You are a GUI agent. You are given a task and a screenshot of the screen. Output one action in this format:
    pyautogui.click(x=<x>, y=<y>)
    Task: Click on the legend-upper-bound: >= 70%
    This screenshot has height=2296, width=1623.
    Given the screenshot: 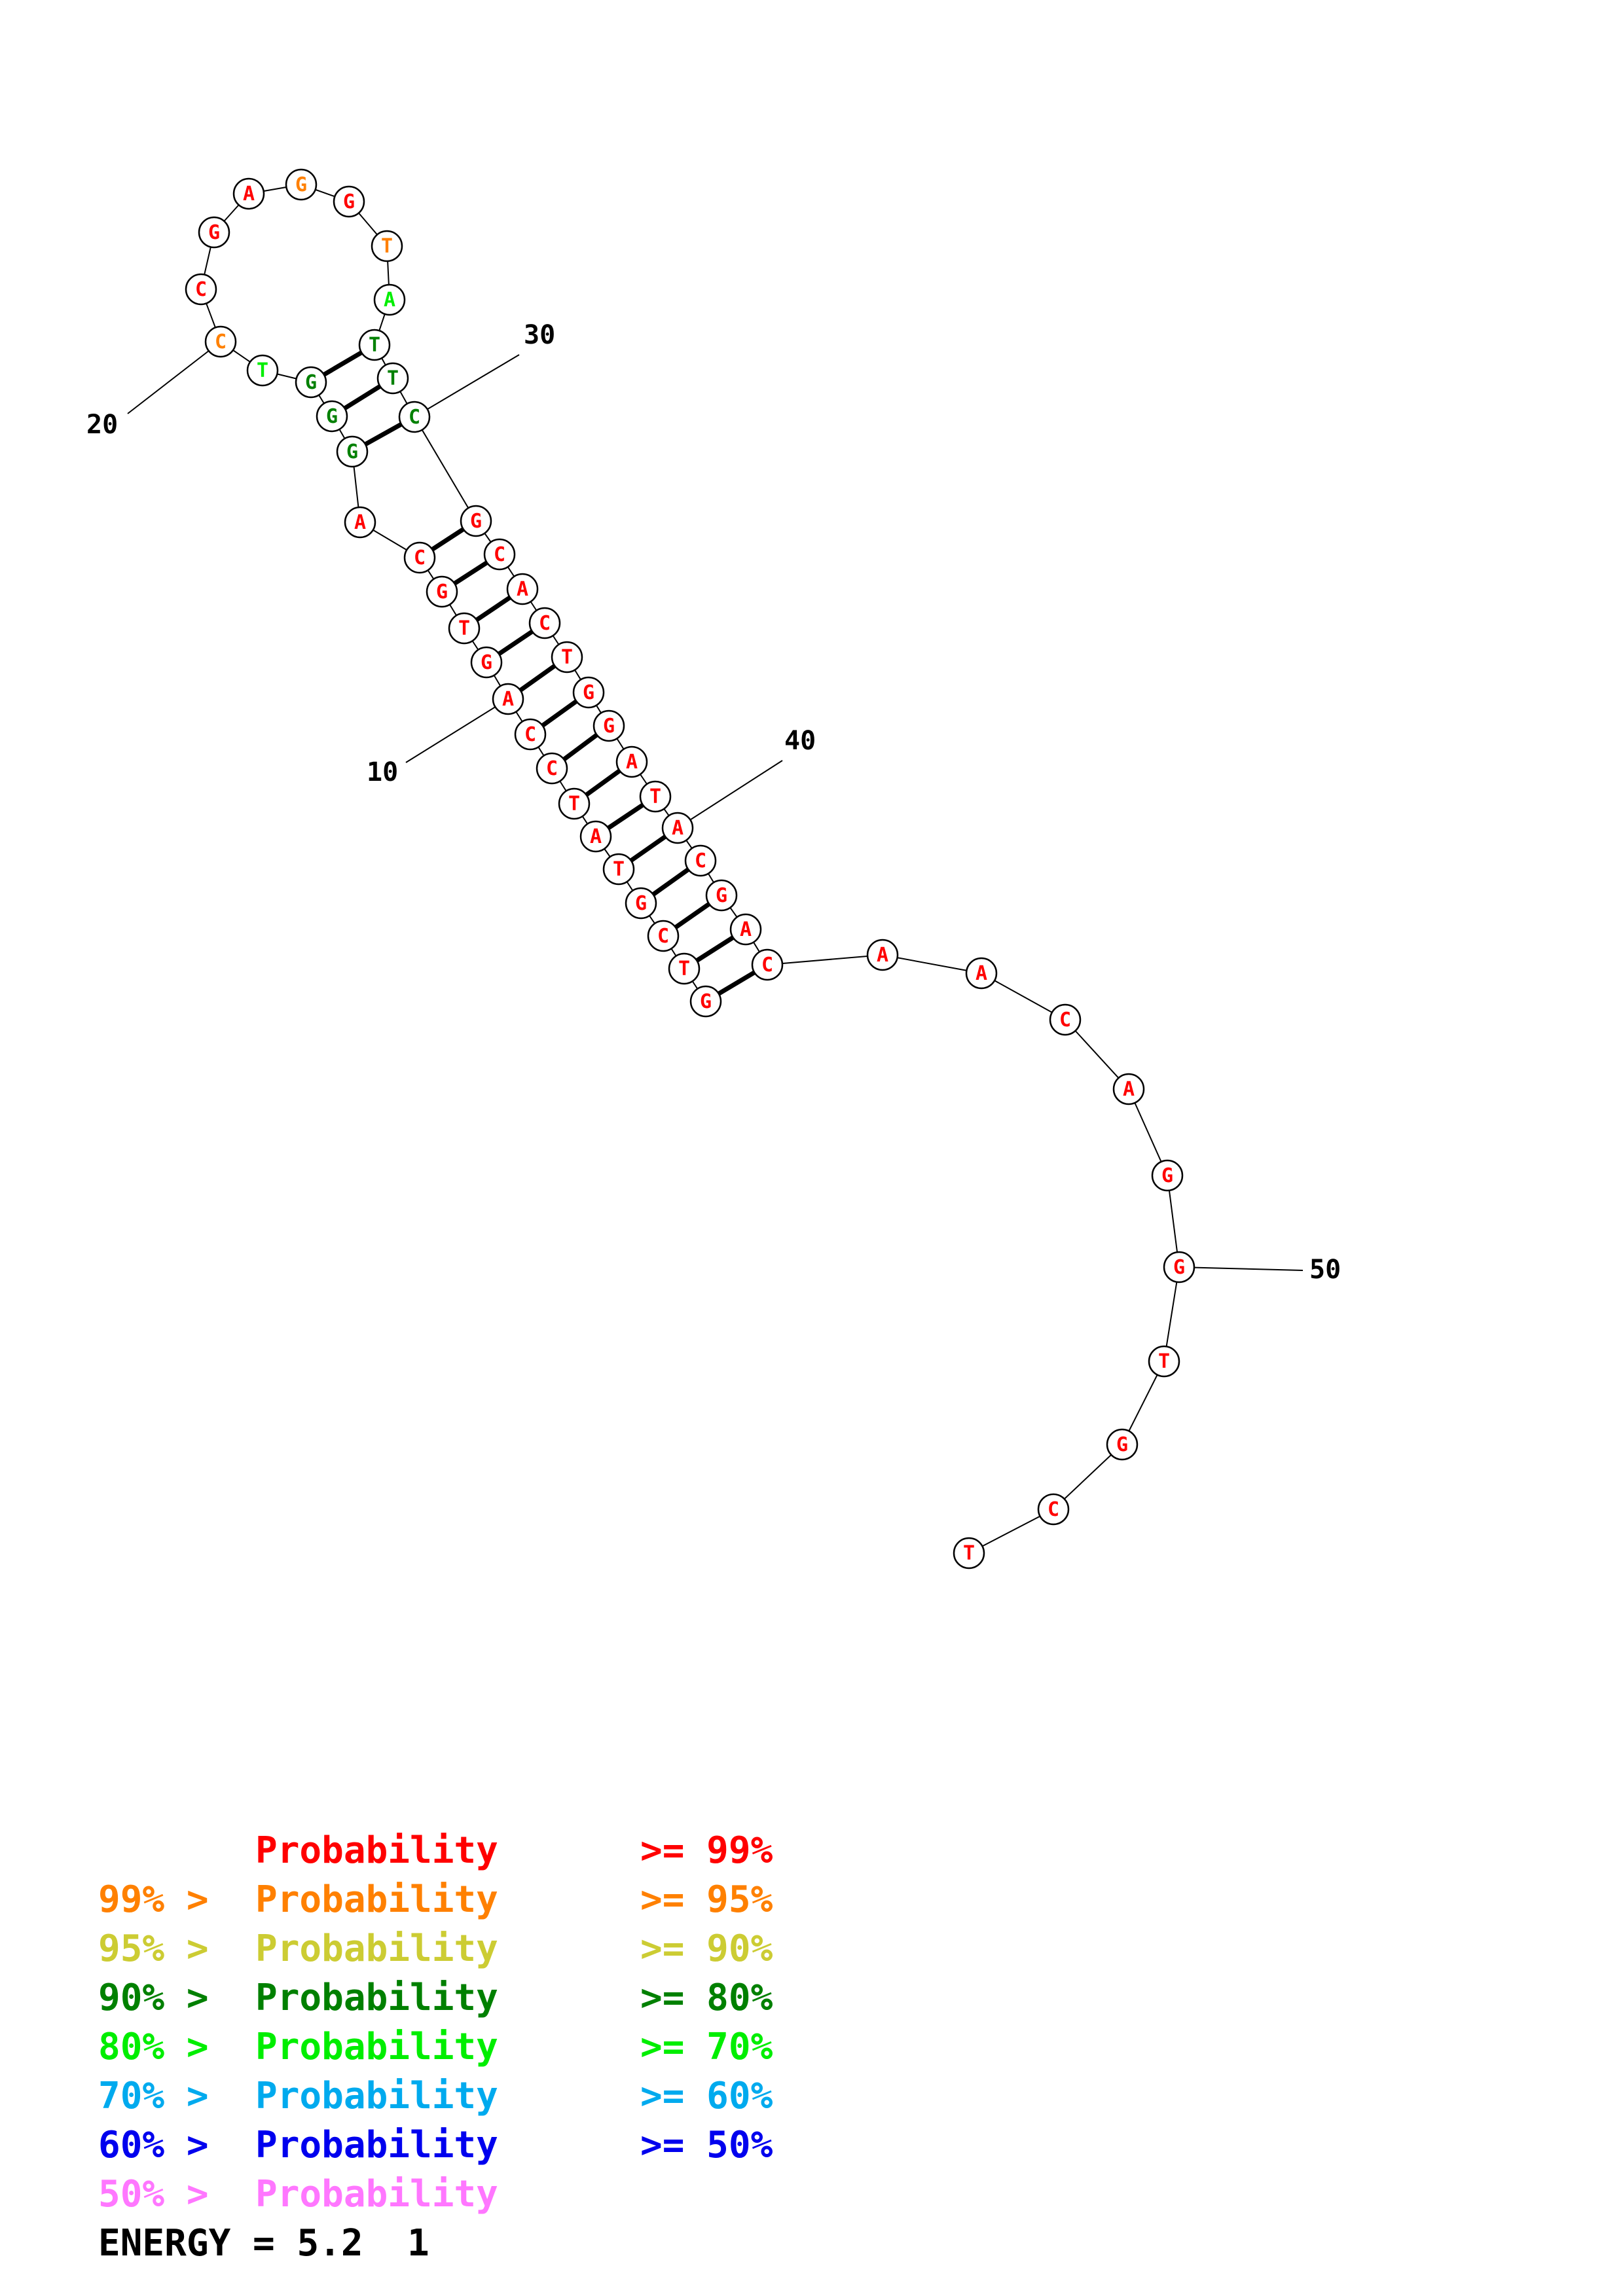 What is the action you would take?
    pyautogui.click(x=706, y=2047)
    